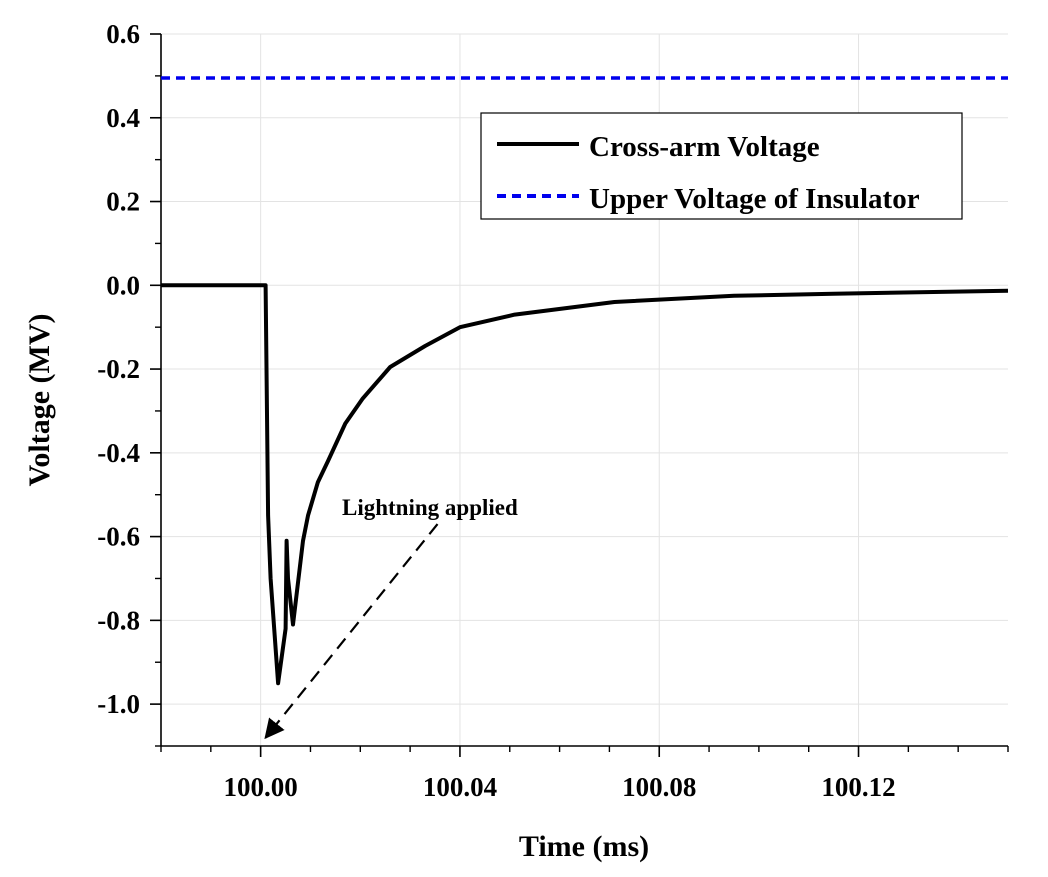 The height and width of the screenshot is (877, 1048). Describe the element at coordinates (123, 34) in the screenshot. I see `y-tick-label-8: 0.6` at that location.